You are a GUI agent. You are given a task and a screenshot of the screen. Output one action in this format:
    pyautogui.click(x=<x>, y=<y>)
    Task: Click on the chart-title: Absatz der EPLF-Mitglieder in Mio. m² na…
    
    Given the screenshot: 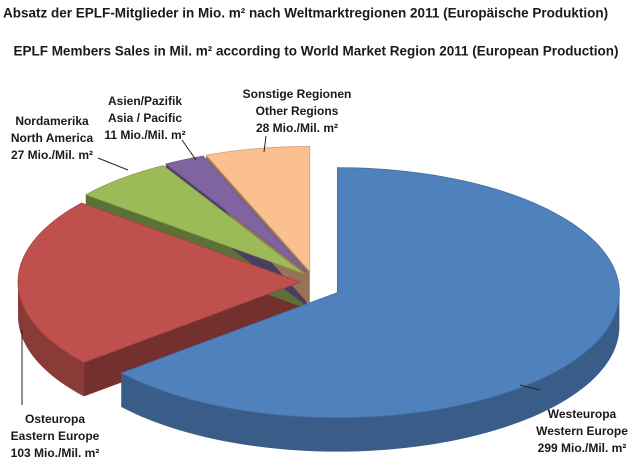 What is the action you would take?
    pyautogui.click(x=305, y=13)
    